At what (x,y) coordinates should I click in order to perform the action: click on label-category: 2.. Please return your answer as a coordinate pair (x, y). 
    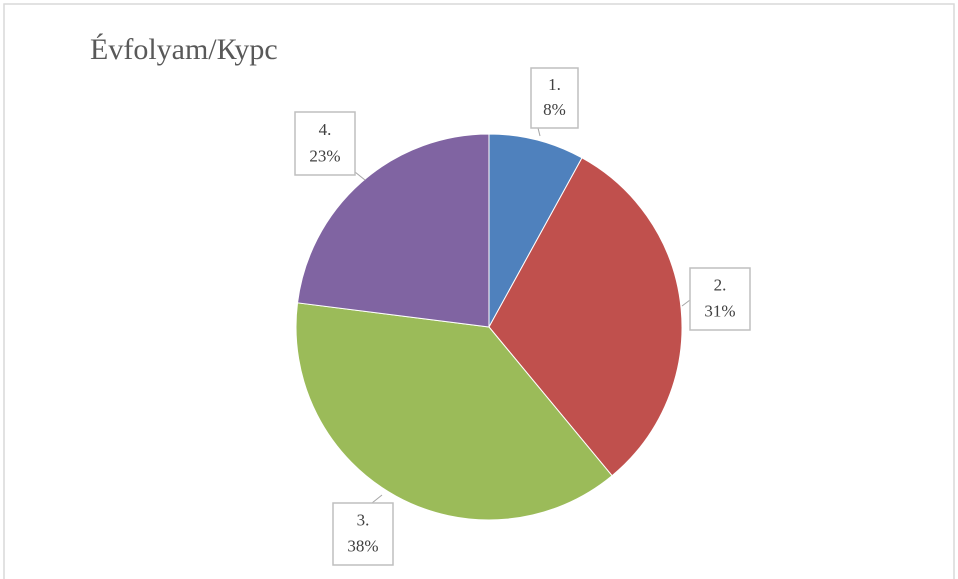
    Looking at the image, I should click on (720, 285).